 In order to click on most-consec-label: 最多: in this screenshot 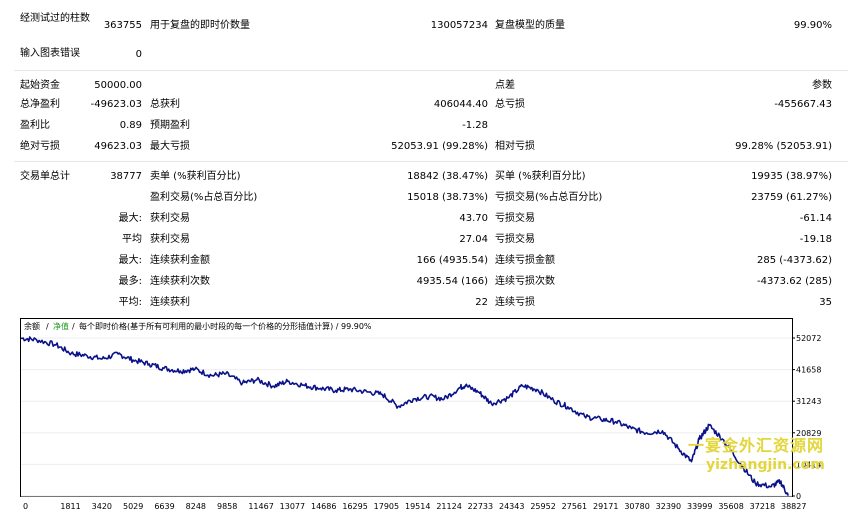, I will do `click(130, 281)`.